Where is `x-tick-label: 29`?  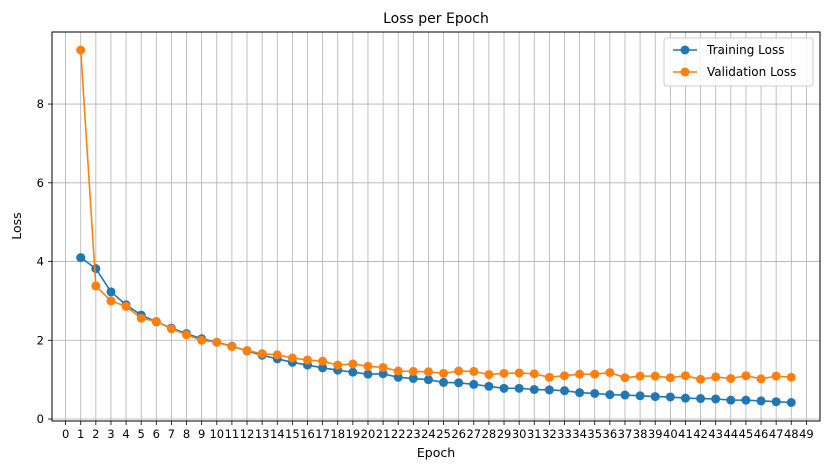
x-tick-label: 29 is located at coordinates (504, 434).